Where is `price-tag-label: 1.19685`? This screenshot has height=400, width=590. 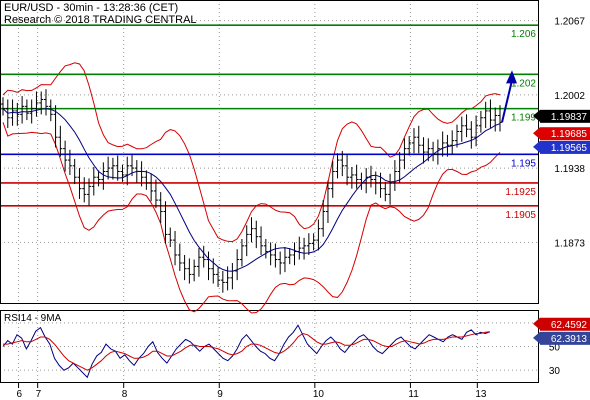 price-tag-label: 1.19685 is located at coordinates (569, 134).